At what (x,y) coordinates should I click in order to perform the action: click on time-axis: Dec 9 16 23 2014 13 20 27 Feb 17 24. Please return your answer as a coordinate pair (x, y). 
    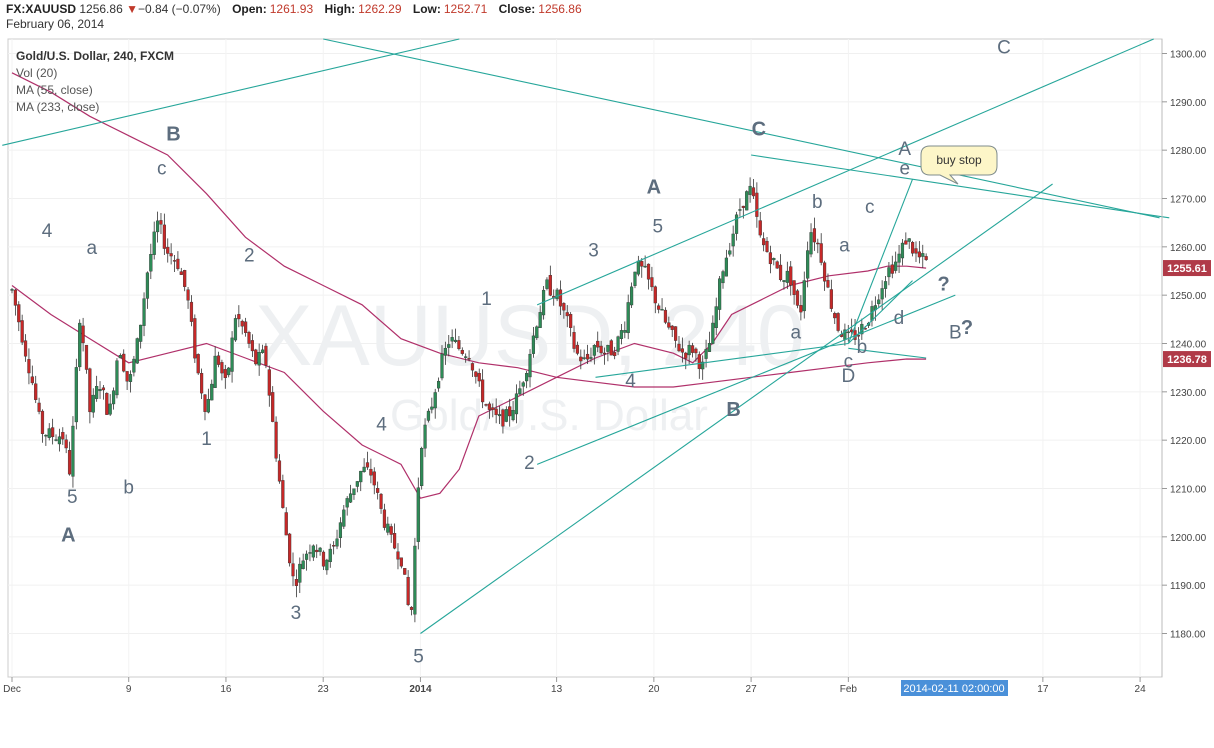
    Looking at the image, I should click on (574, 686).